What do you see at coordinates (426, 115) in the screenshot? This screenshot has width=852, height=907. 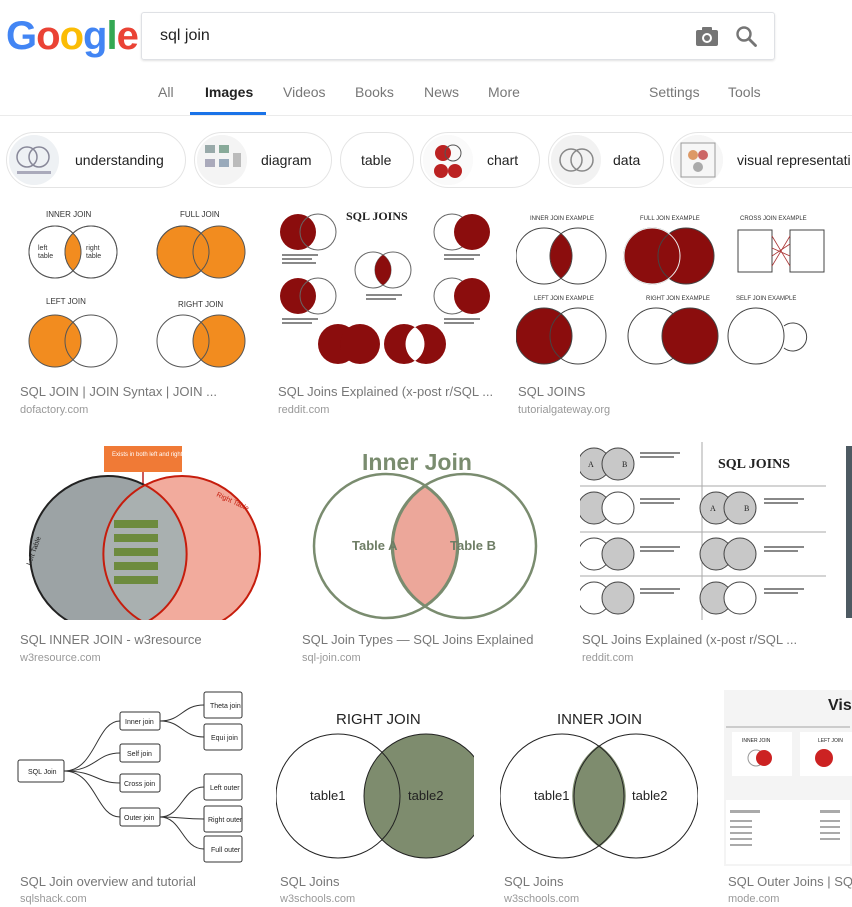 I see `header-divider` at bounding box center [426, 115].